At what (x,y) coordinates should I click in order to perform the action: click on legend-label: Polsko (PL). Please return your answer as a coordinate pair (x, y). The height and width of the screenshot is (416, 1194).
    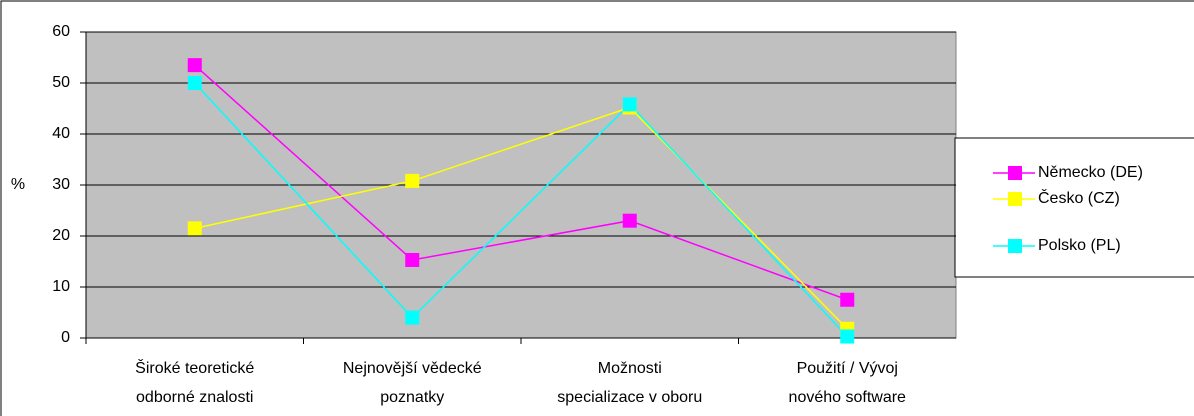
    Looking at the image, I should click on (1079, 245).